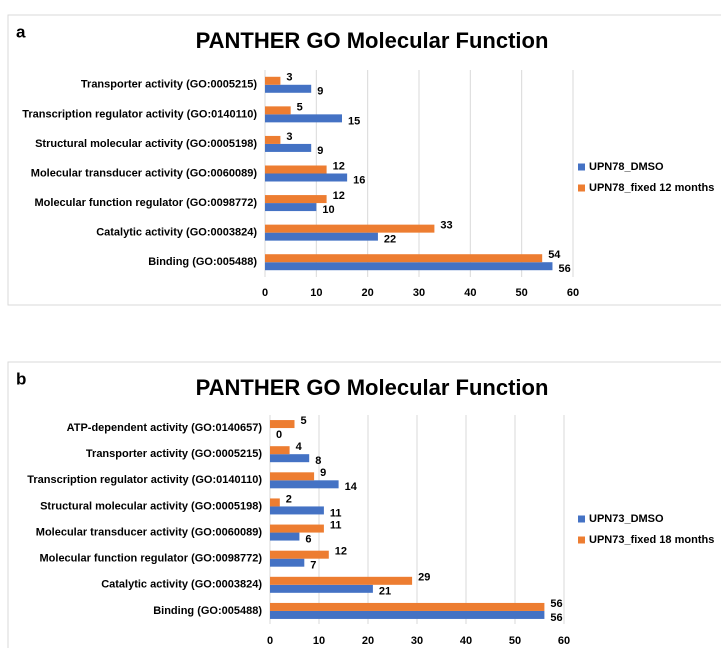 This screenshot has height=648, width=721. Describe the element at coordinates (351, 487) in the screenshot. I see `value-label: 14` at that location.